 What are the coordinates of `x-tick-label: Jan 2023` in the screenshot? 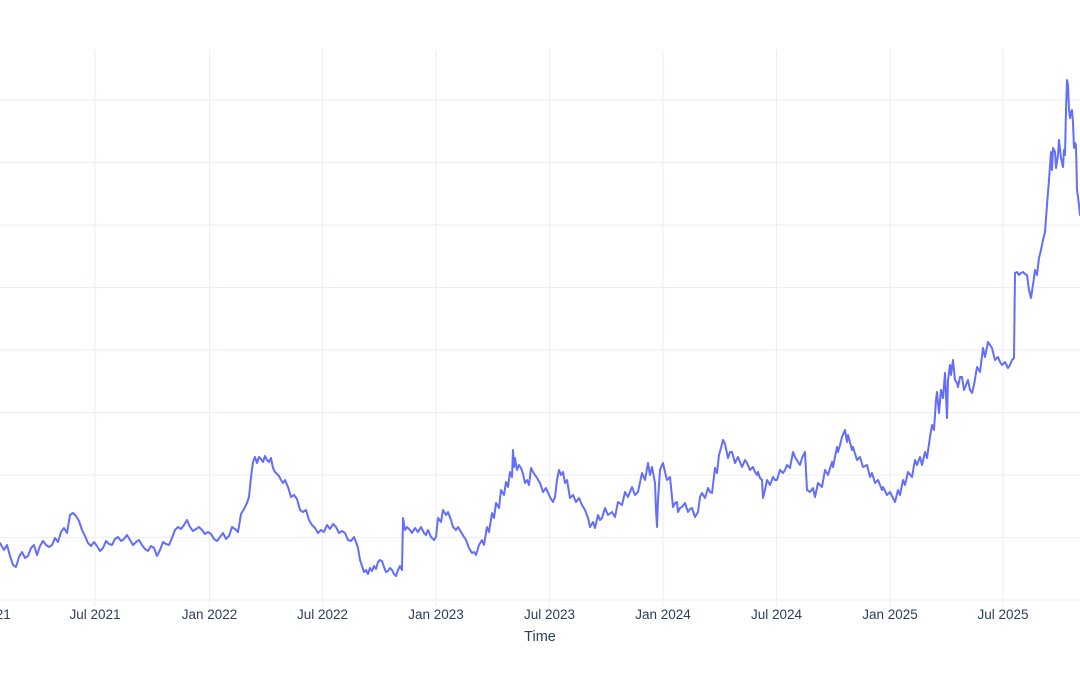 It's located at (436, 614).